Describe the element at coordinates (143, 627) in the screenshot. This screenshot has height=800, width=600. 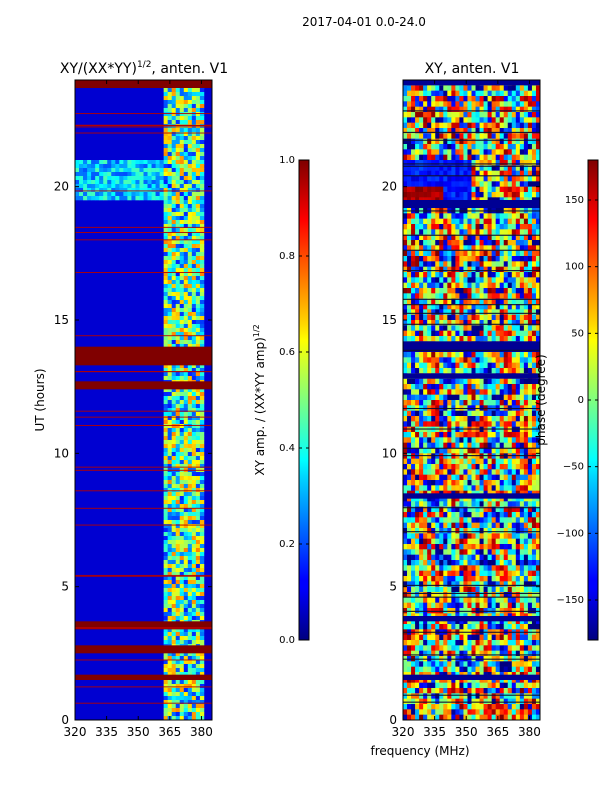
I see `amplitude-flag-line` at that location.